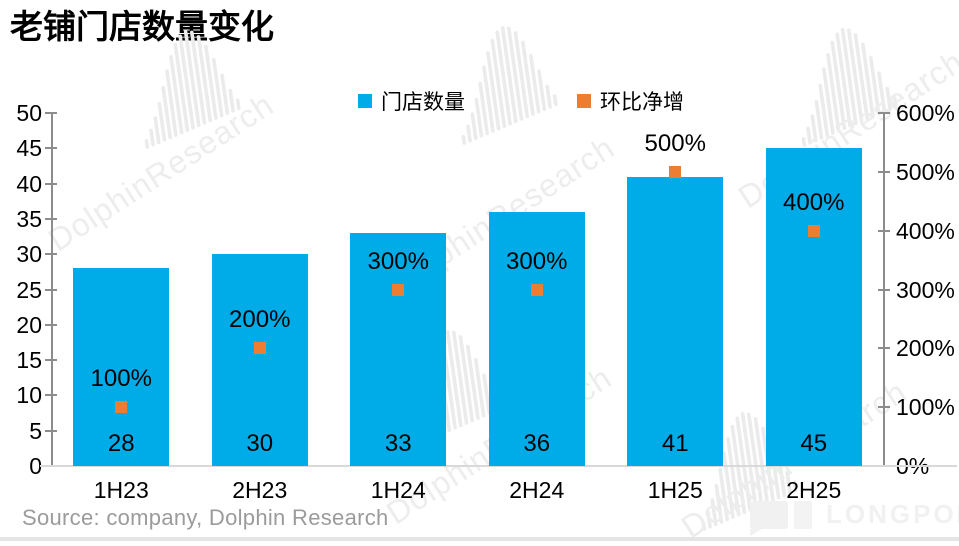 This screenshot has width=959, height=546. Describe the element at coordinates (675, 143) in the screenshot. I see `net-increase-label: 500%` at that location.